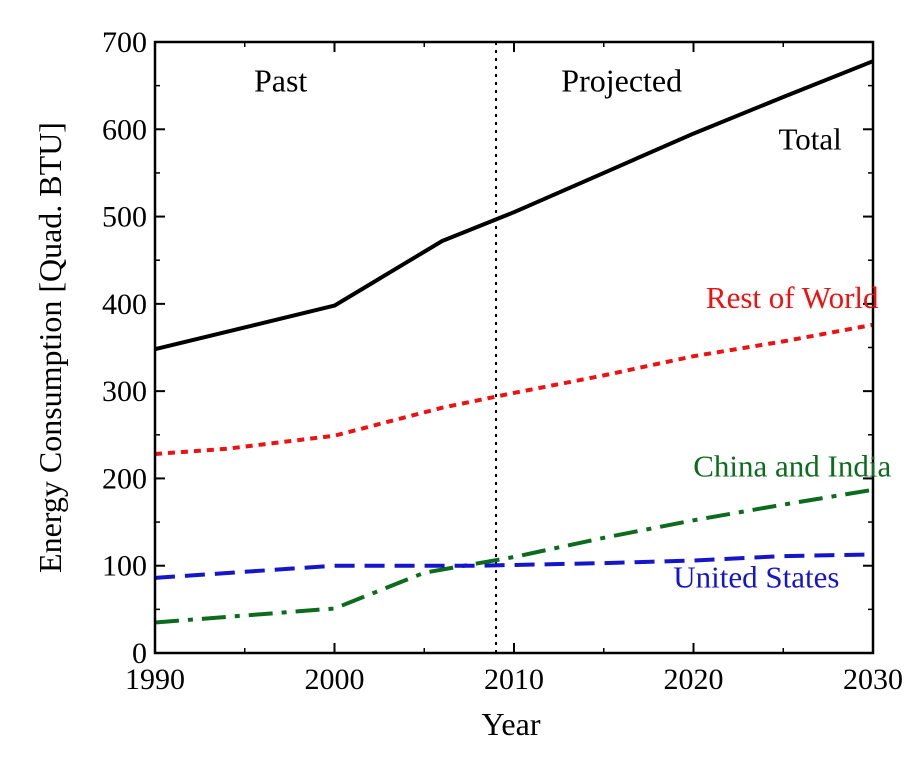 The width and height of the screenshot is (922, 764). What do you see at coordinates (124, 566) in the screenshot?
I see `y-tick-label: 100` at bounding box center [124, 566].